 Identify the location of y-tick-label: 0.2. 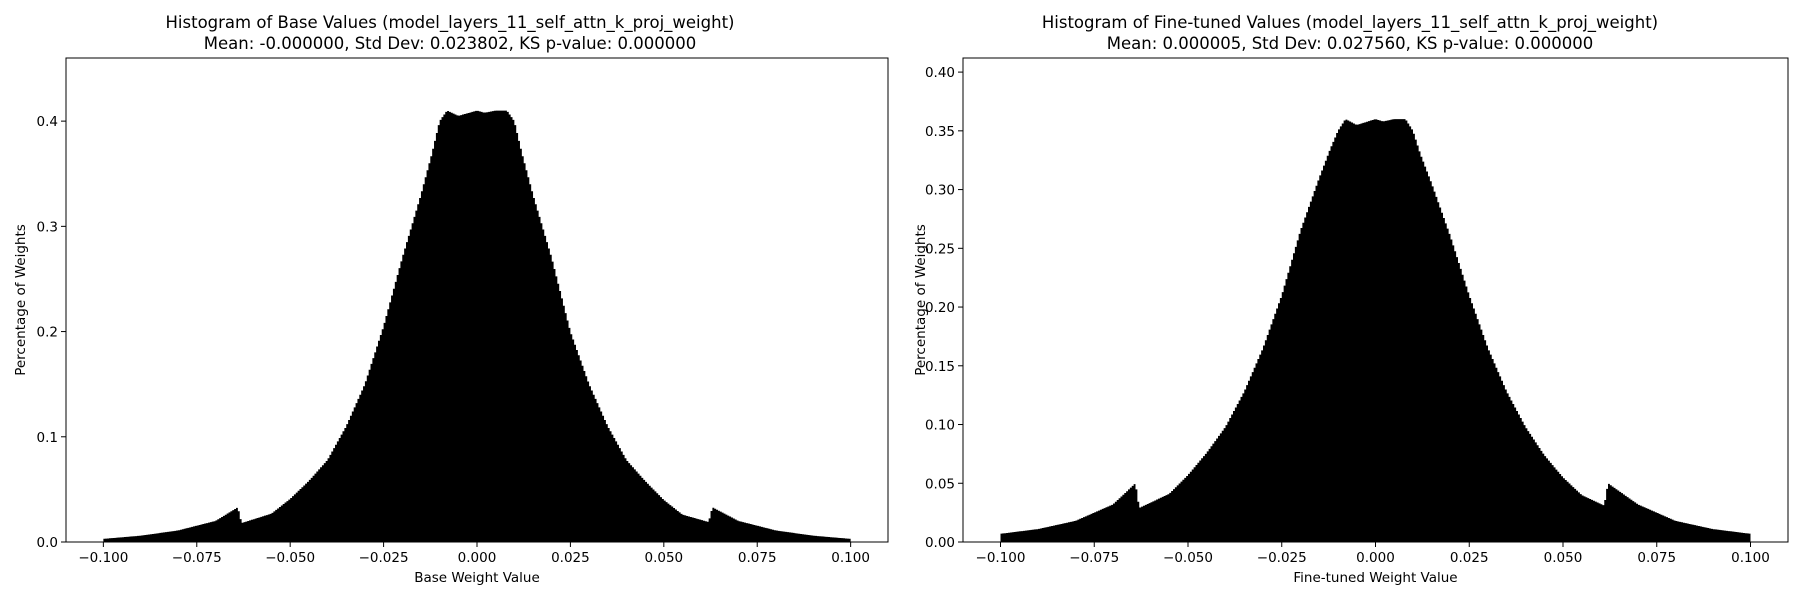
(47, 333).